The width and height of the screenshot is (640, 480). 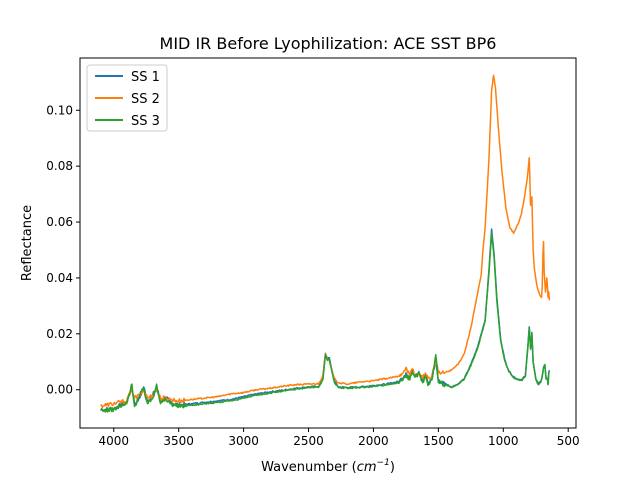 What do you see at coordinates (145, 121) in the screenshot?
I see `legend-label-ss3: SS 3` at bounding box center [145, 121].